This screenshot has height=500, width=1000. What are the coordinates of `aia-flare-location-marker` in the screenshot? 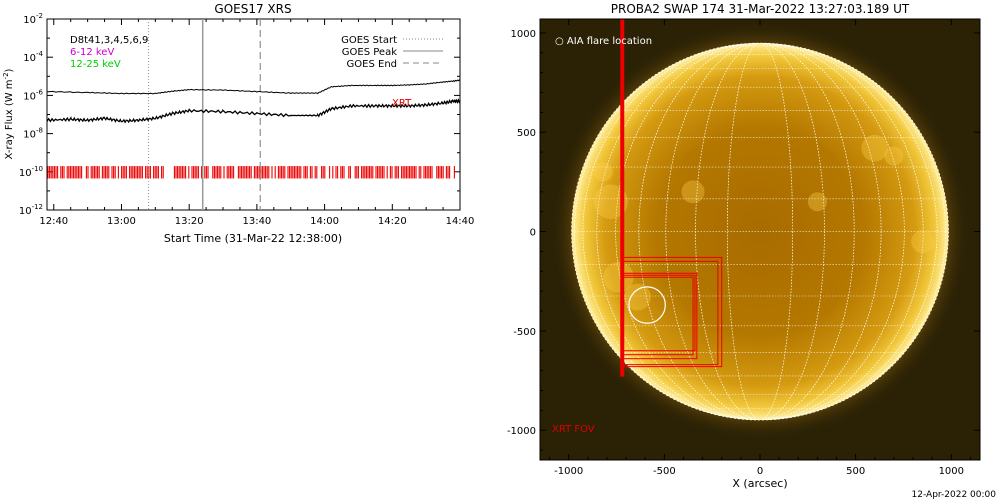 It's located at (647, 305).